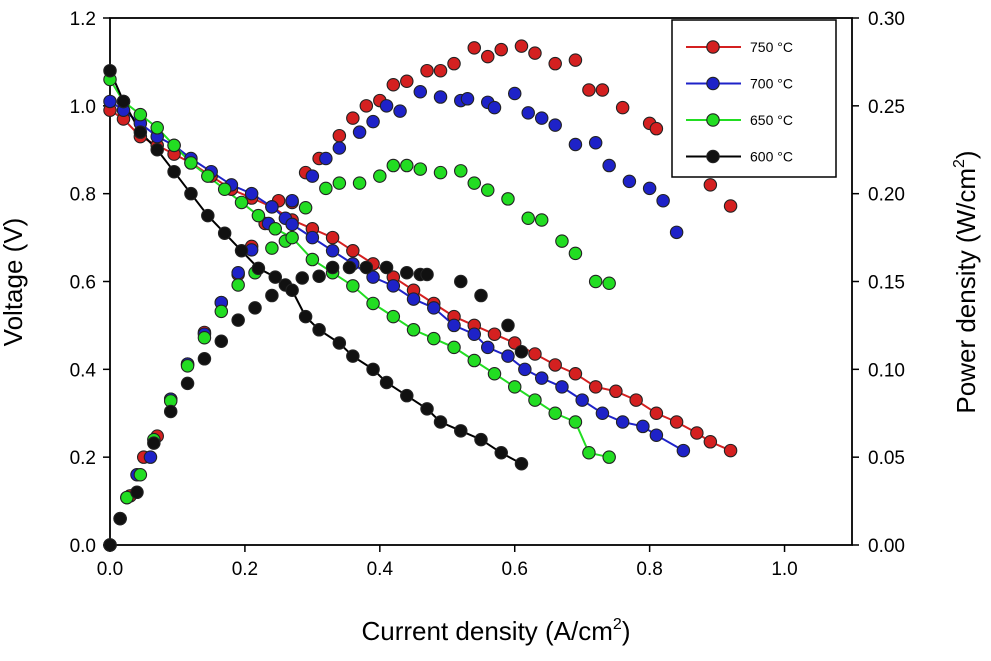 This screenshot has width=991, height=661. I want to click on y2-tick-label: 0.00, so click(886, 546).